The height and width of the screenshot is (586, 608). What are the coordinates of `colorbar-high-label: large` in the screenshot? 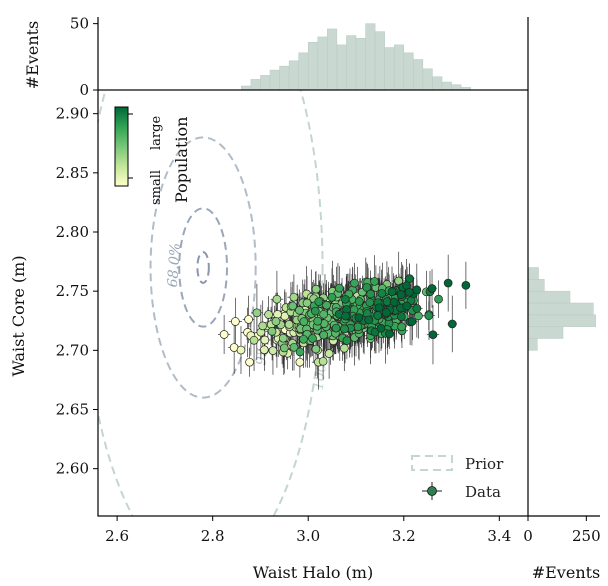 It's located at (156, 133).